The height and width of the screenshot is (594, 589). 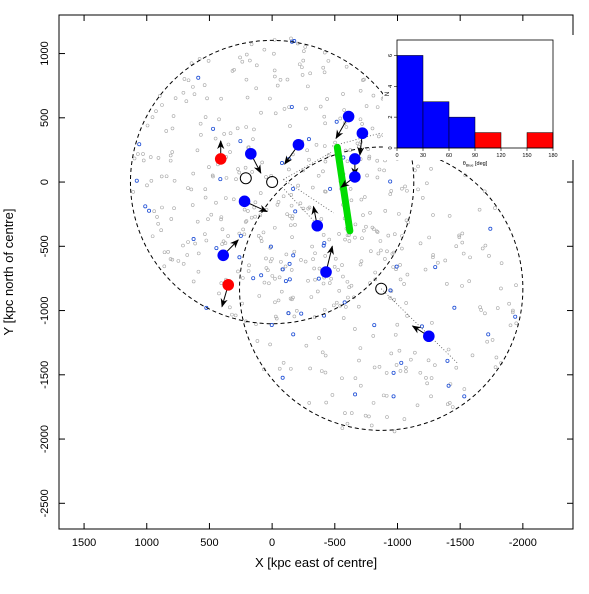 I want to click on histogram-bar, so click(x=488, y=140).